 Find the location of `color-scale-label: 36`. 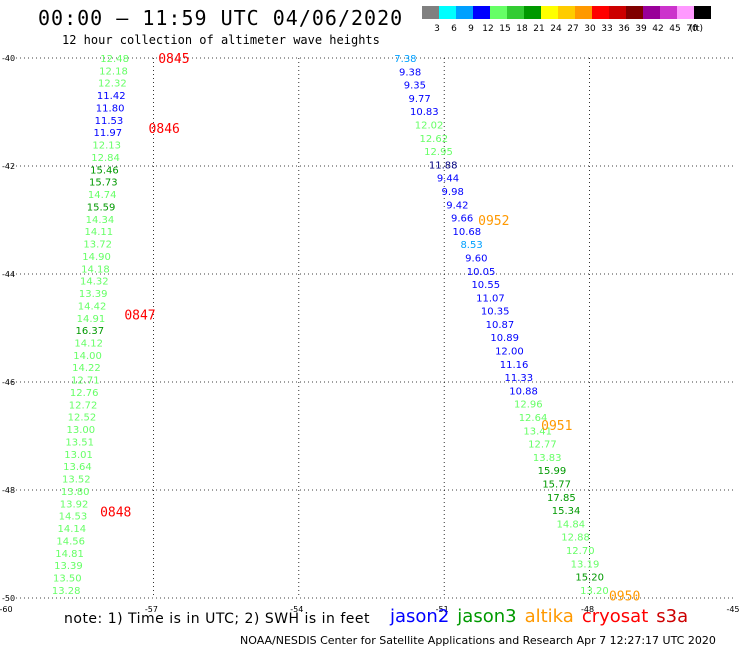

color-scale-label: 36 is located at coordinates (624, 29).